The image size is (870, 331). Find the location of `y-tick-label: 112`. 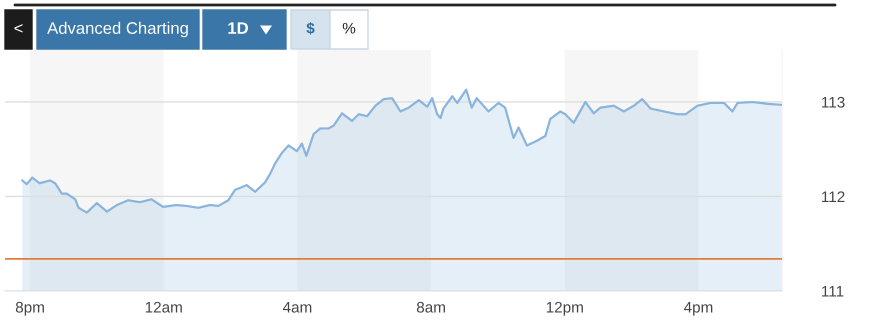

y-tick-label: 112 is located at coordinates (833, 196).